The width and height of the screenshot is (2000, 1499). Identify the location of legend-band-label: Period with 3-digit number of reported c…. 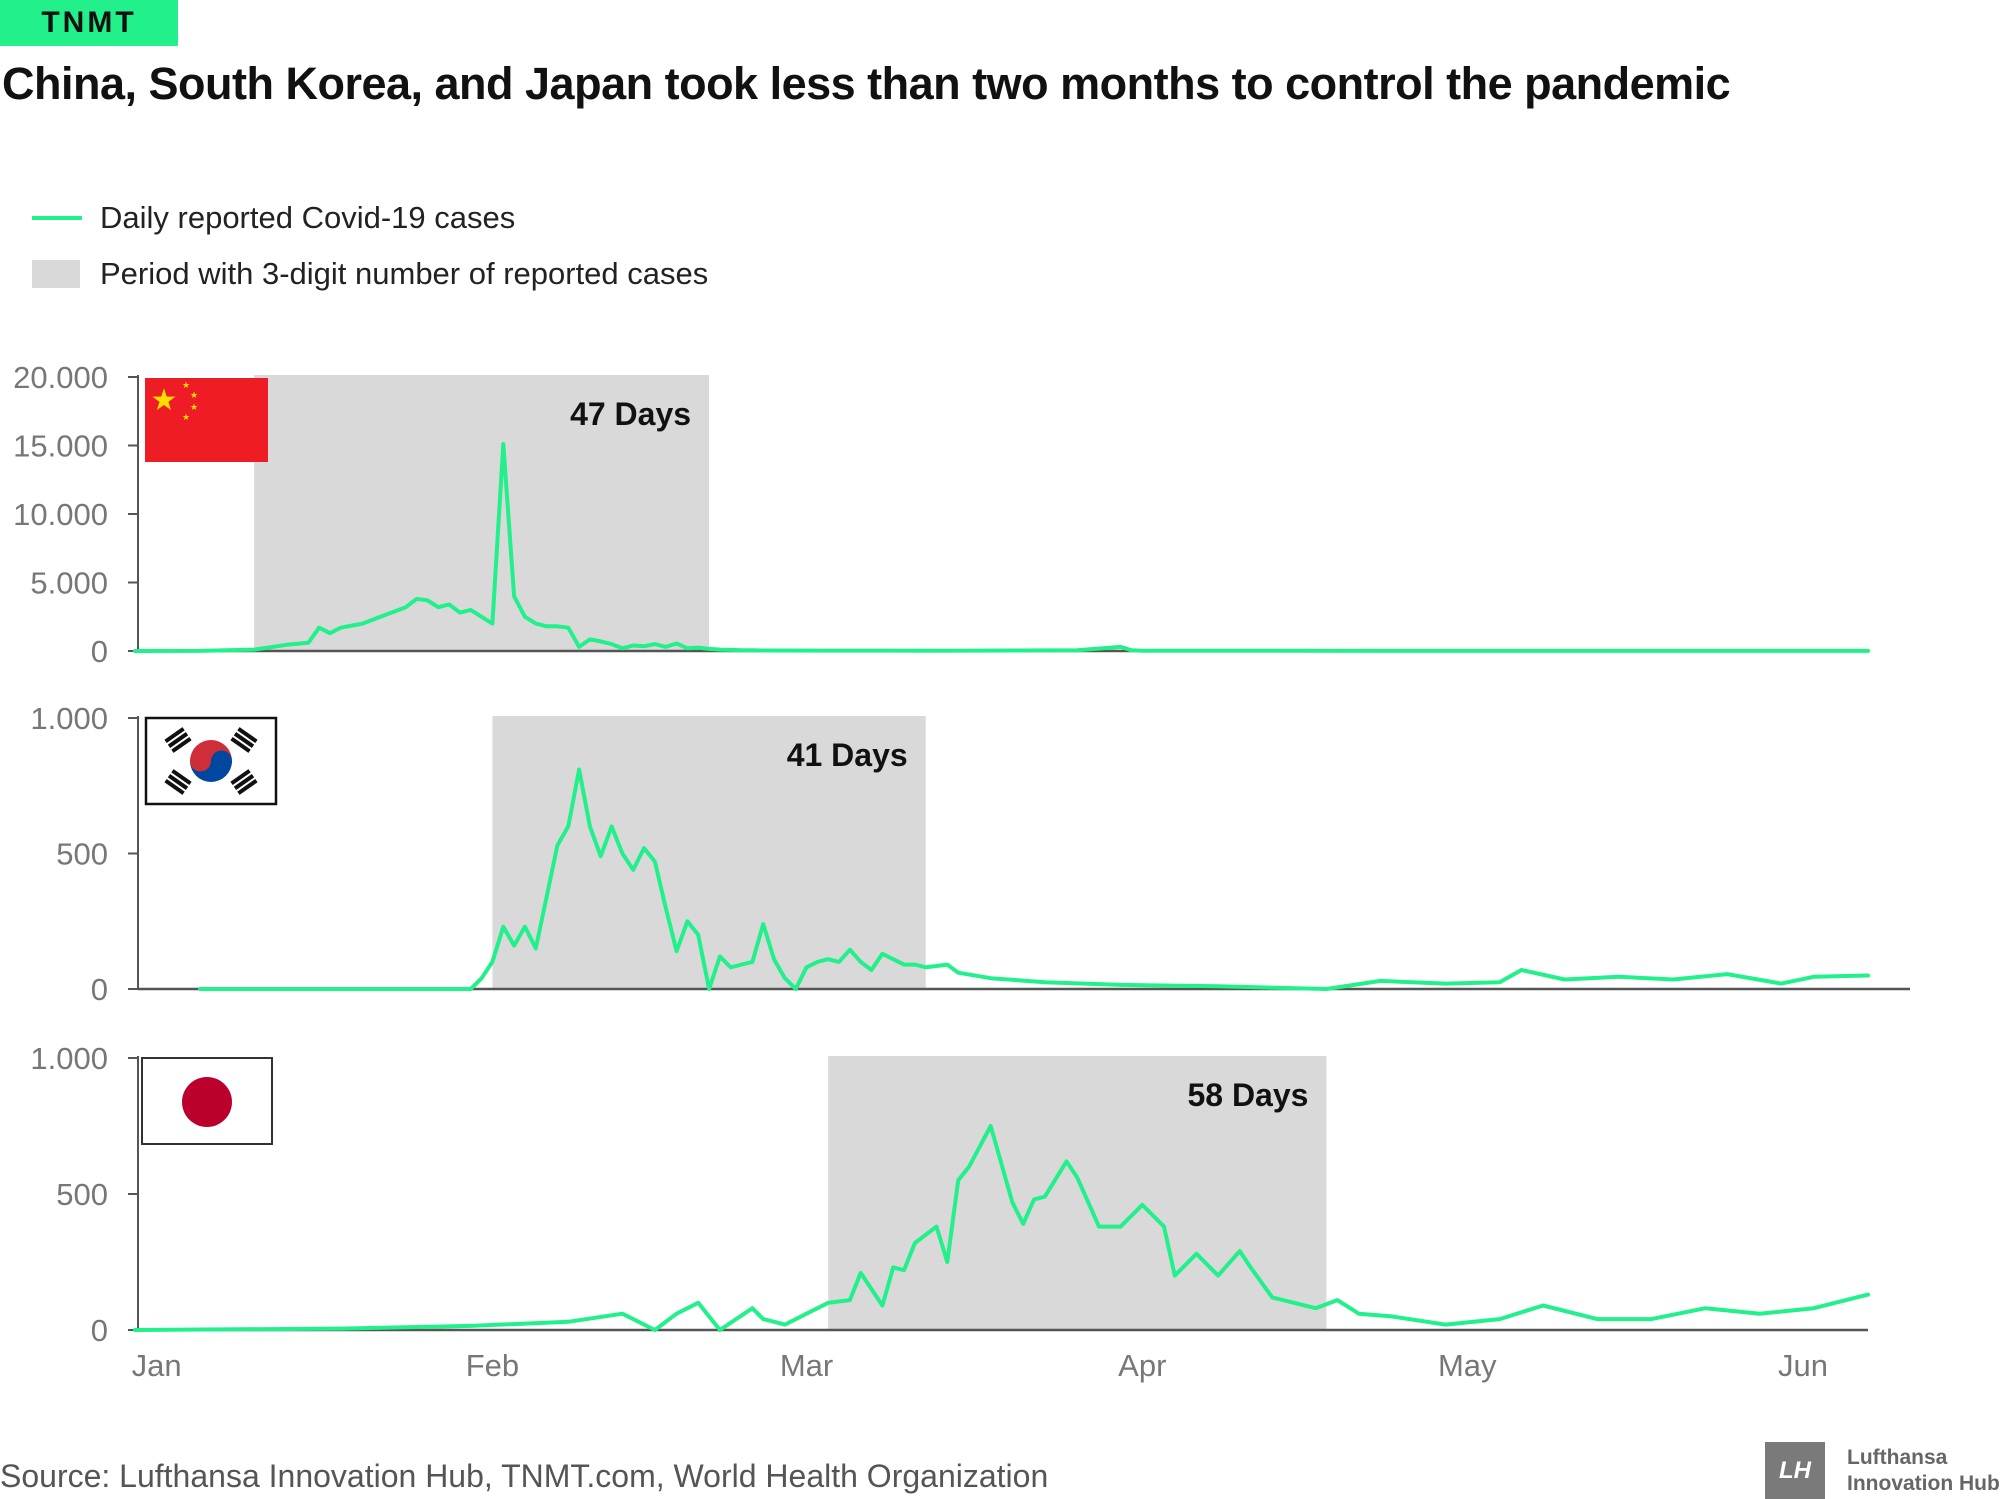
(404, 273).